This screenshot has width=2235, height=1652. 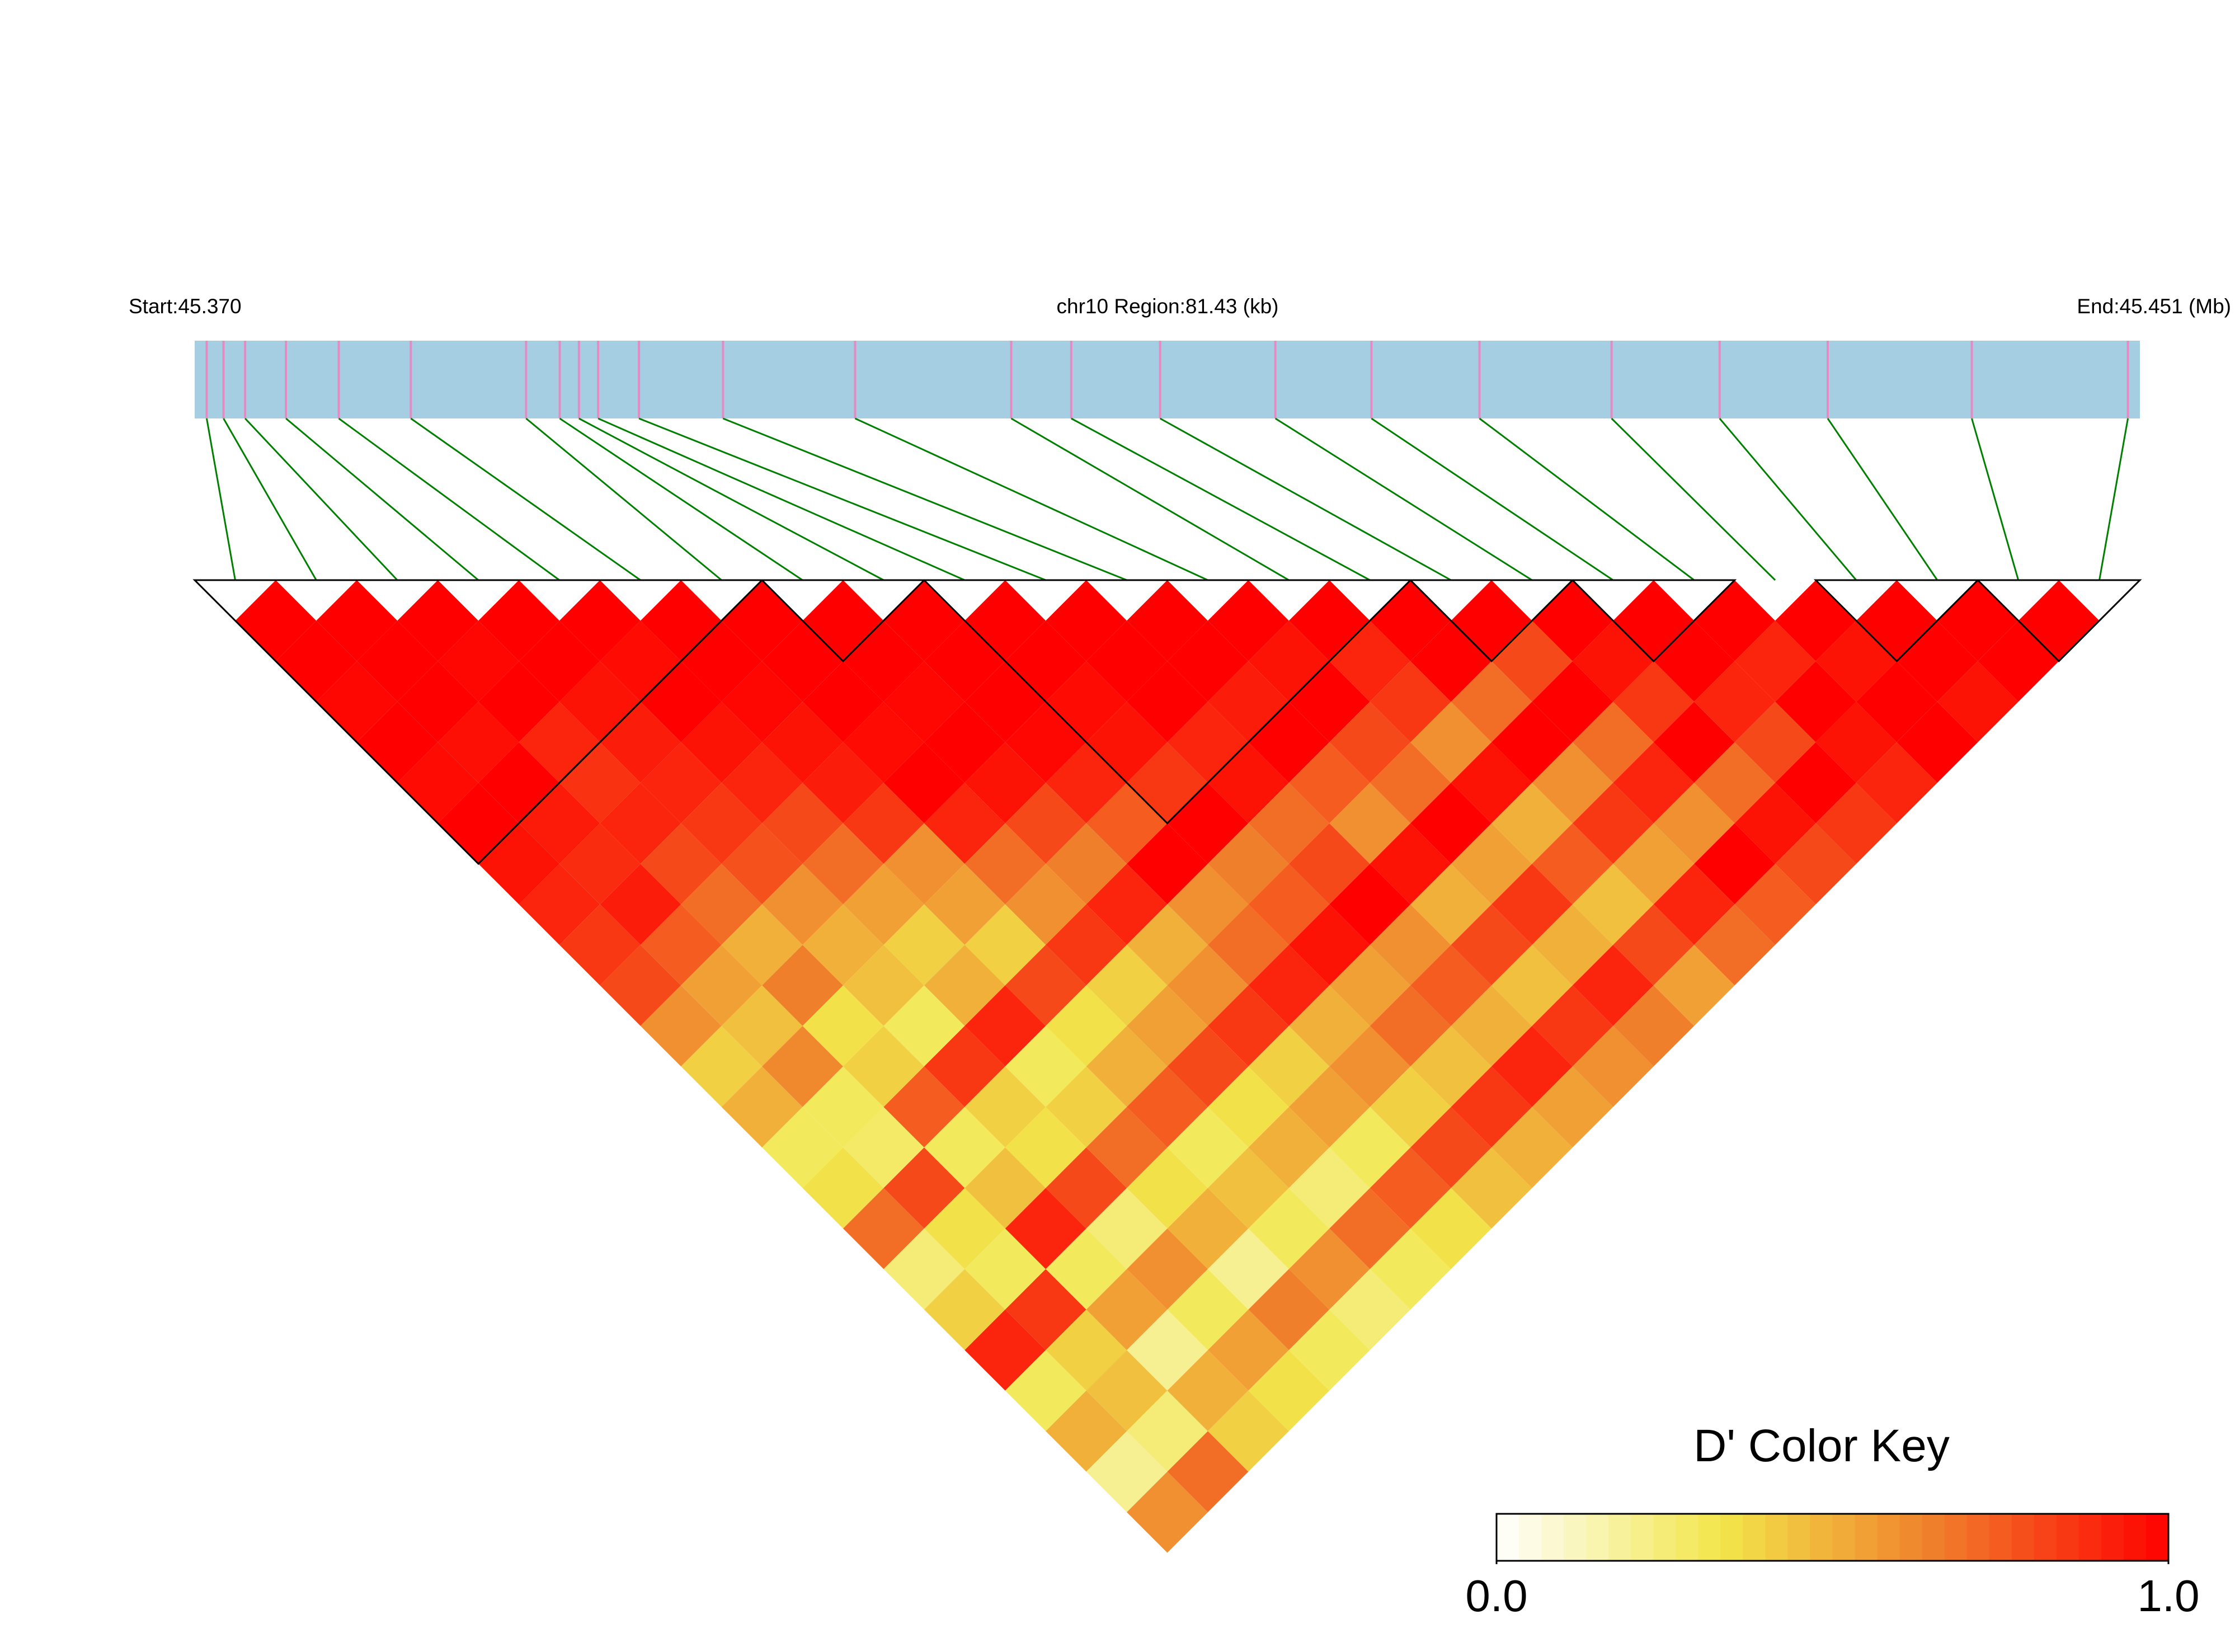 I want to click on start-label: Start:45.370, so click(x=185, y=306).